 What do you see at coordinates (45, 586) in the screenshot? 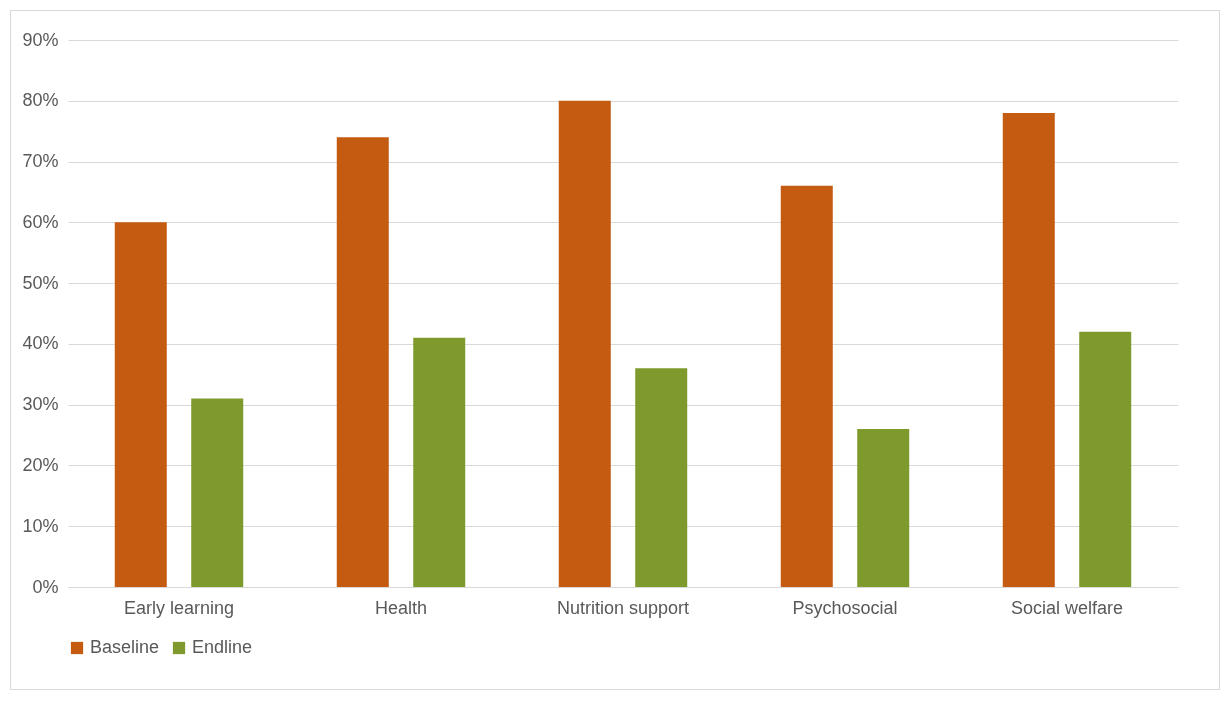
I see `y-tick-label: 0%` at bounding box center [45, 586].